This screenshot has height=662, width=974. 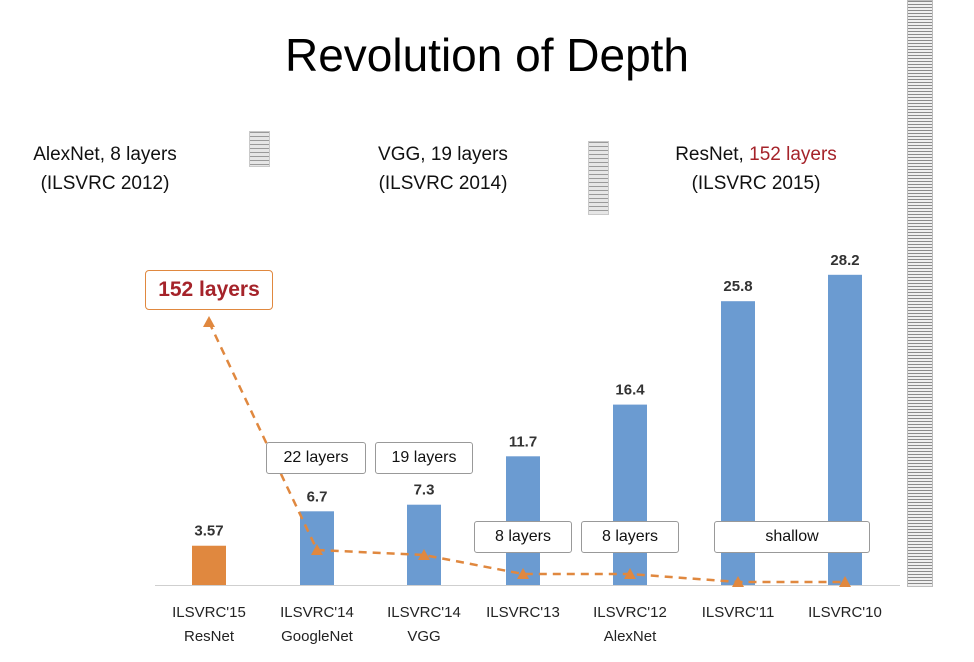 I want to click on bar-value-label-2: 7.3, so click(x=424, y=490).